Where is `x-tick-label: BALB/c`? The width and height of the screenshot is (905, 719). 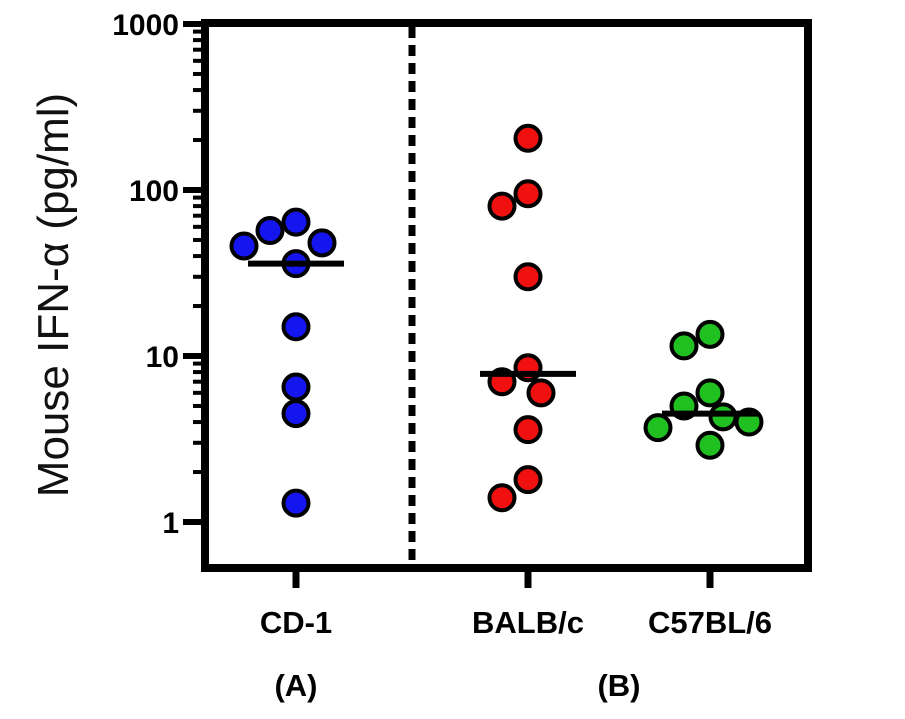 x-tick-label: BALB/c is located at coordinates (528, 622).